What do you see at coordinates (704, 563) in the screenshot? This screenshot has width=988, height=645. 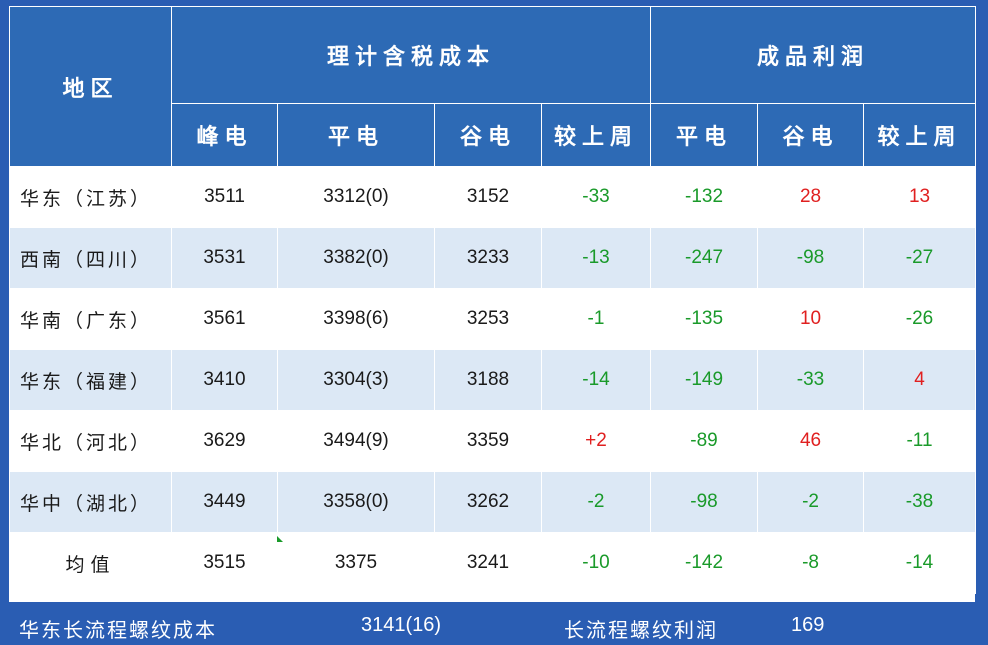 I see `cell-profit-flat: -142` at bounding box center [704, 563].